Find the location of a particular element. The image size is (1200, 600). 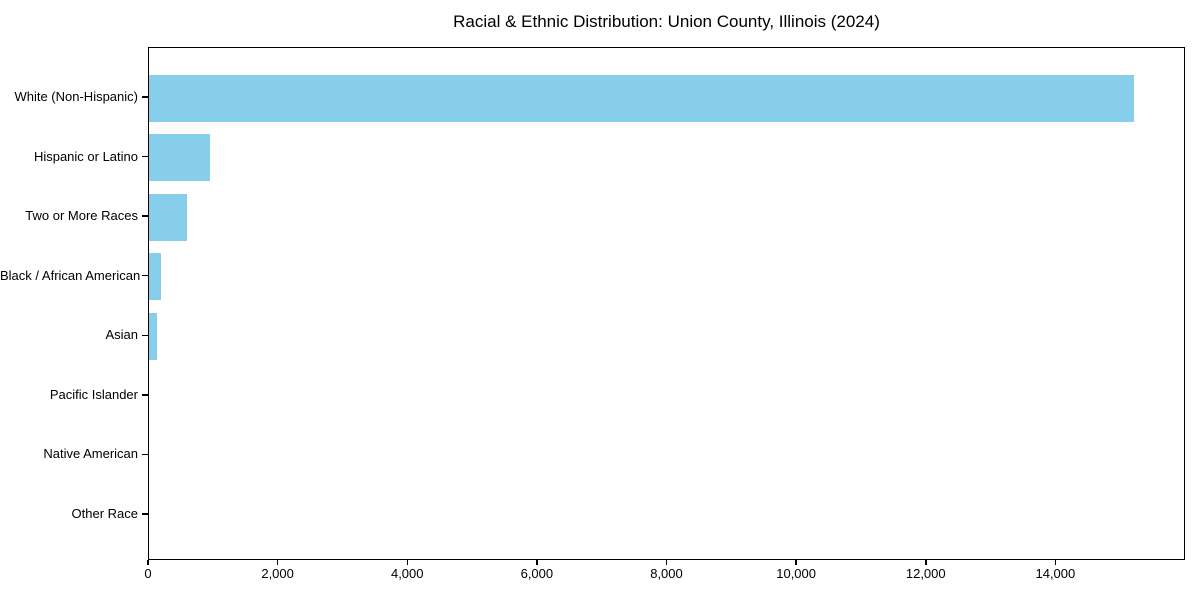

y-axis-label-native-american: Native American is located at coordinates (90, 454).